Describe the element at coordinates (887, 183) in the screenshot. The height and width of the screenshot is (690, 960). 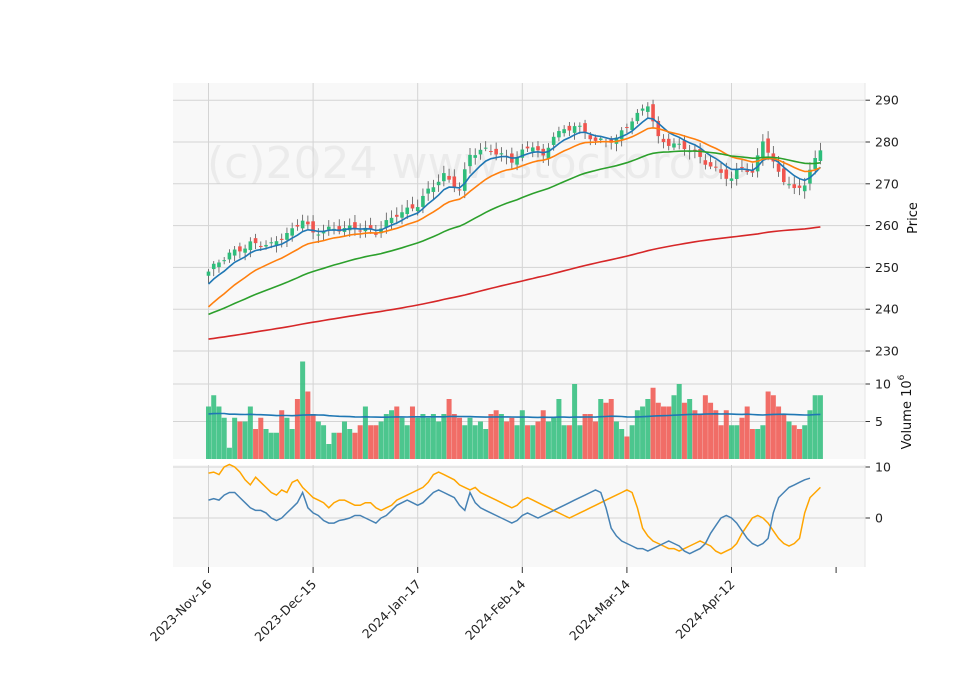
I see `price-tick-label: 270` at that location.